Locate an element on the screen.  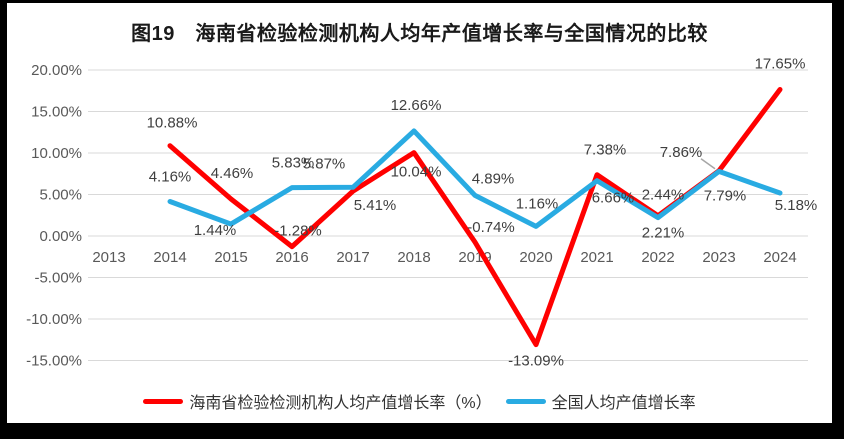
data-label: 10.88% is located at coordinates (172, 123).